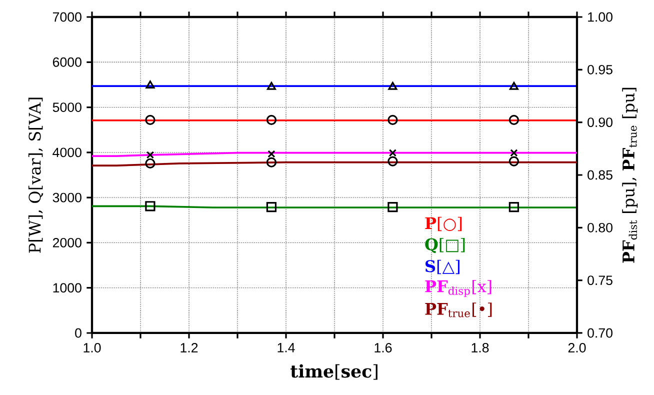 The height and width of the screenshot is (395, 654). What do you see at coordinates (286, 347) in the screenshot?
I see `x-tick-label: 1.4` at bounding box center [286, 347].